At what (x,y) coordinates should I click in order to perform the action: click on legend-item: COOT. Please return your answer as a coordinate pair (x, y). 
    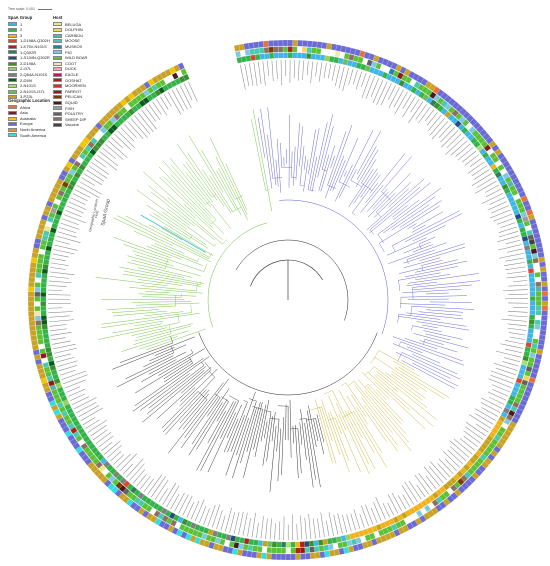
    Looking at the image, I should click on (70, 64).